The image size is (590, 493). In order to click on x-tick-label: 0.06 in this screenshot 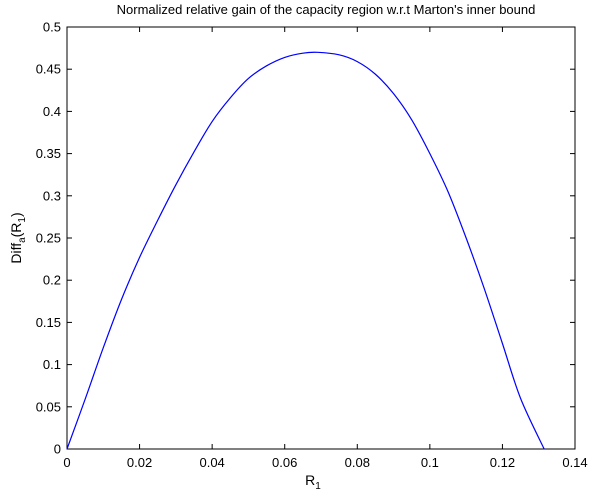, I will do `click(284, 462)`.